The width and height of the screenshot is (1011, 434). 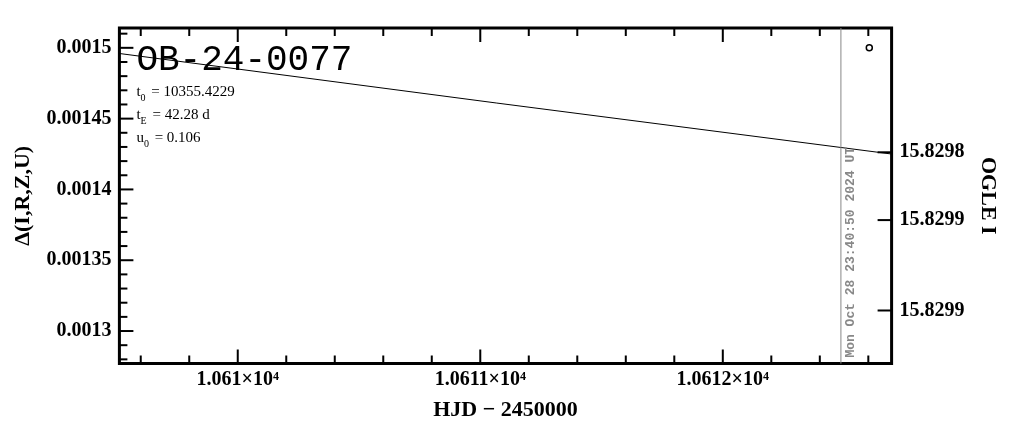 I want to click on y-tick-label: 0.0013, so click(x=84, y=329).